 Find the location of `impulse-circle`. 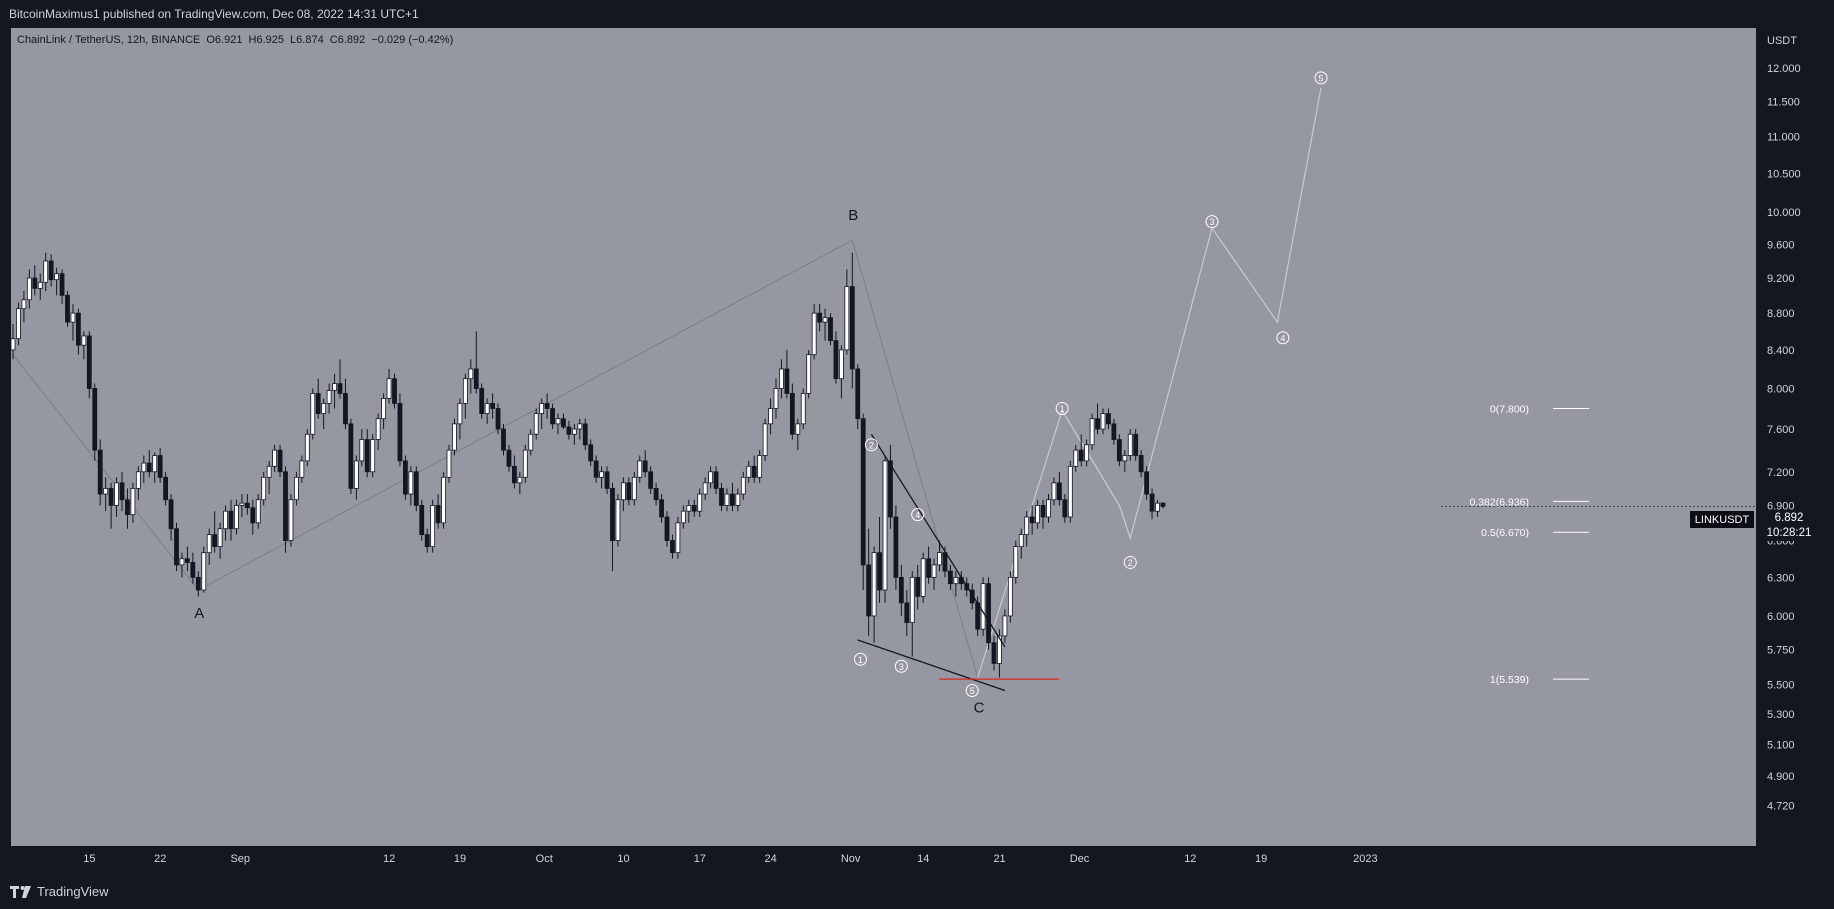

impulse-circle is located at coordinates (1283, 338).